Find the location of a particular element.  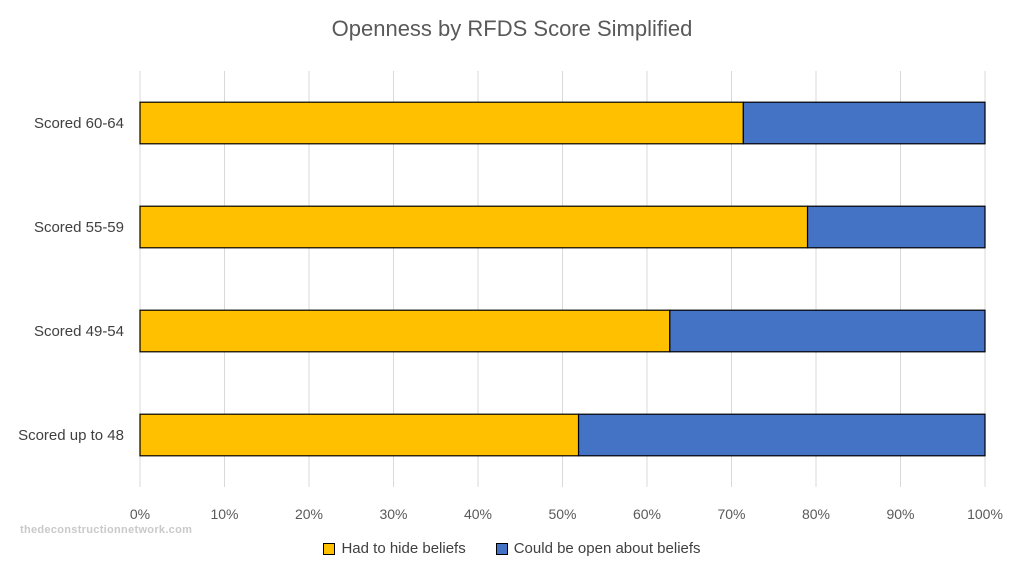

x-tick-label: 80% is located at coordinates (816, 514).